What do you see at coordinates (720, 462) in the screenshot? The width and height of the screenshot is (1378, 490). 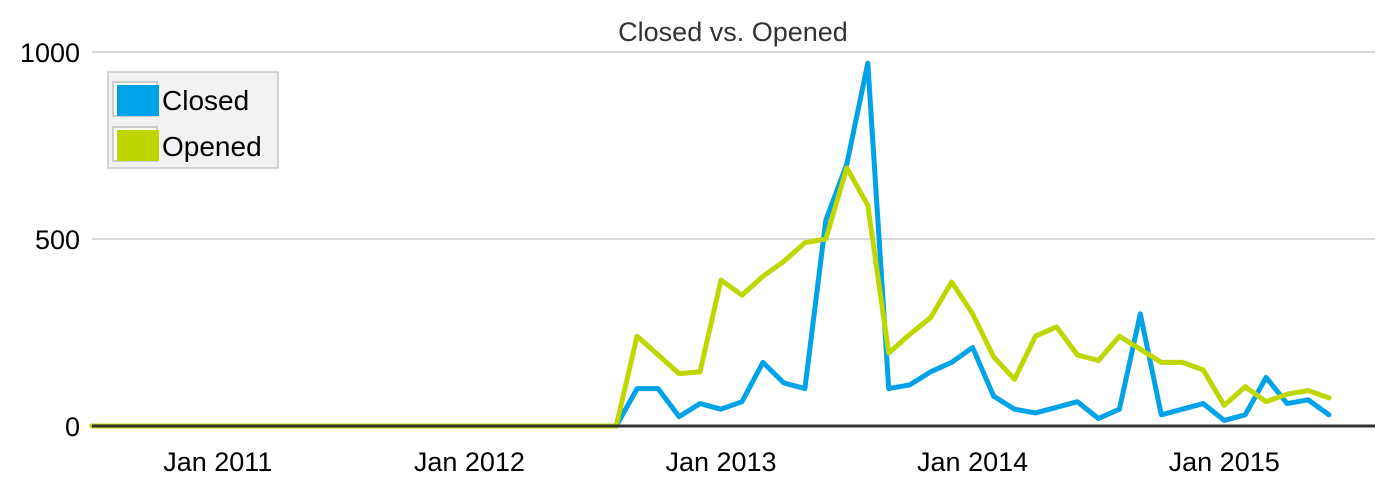 I see `x-tick-label: Jan 2013` at bounding box center [720, 462].